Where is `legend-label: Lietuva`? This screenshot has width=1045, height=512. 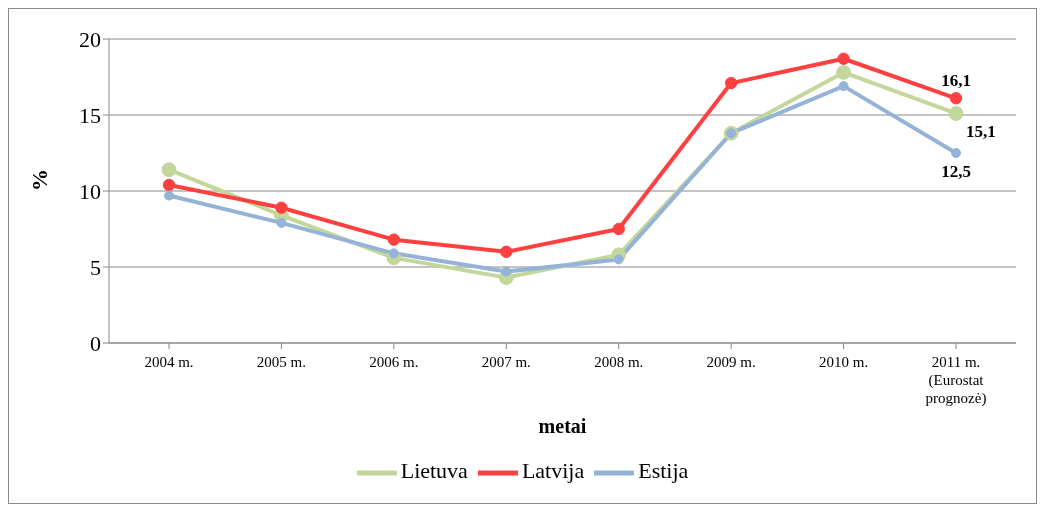
legend-label: Lietuva is located at coordinates (434, 471).